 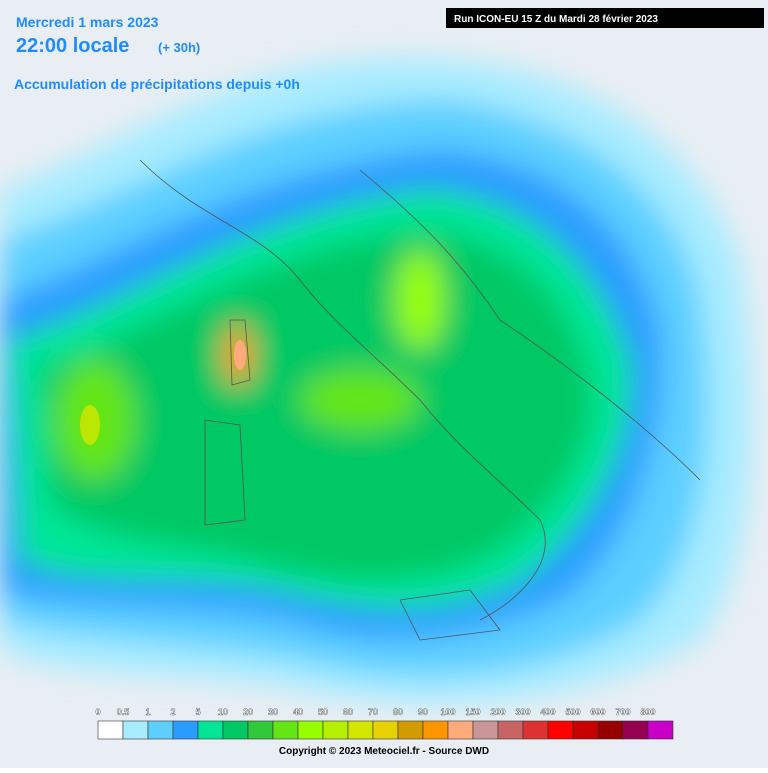 What do you see at coordinates (572, 712) in the screenshot?
I see `legend-label: 500` at bounding box center [572, 712].